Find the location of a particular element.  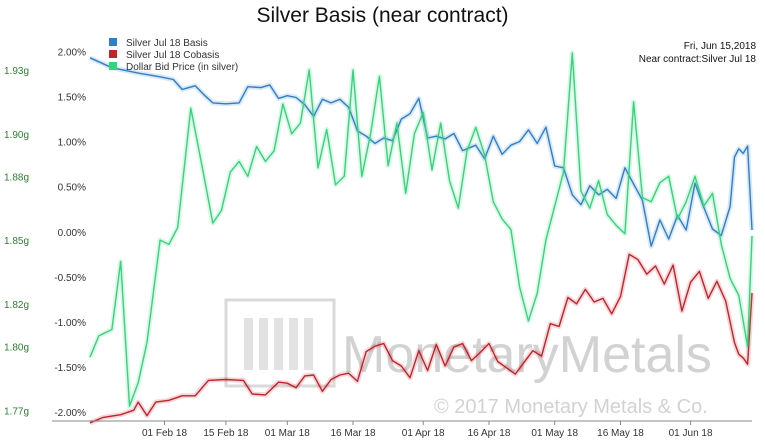

y-left-tick-label: 1.77g is located at coordinates (16, 411).